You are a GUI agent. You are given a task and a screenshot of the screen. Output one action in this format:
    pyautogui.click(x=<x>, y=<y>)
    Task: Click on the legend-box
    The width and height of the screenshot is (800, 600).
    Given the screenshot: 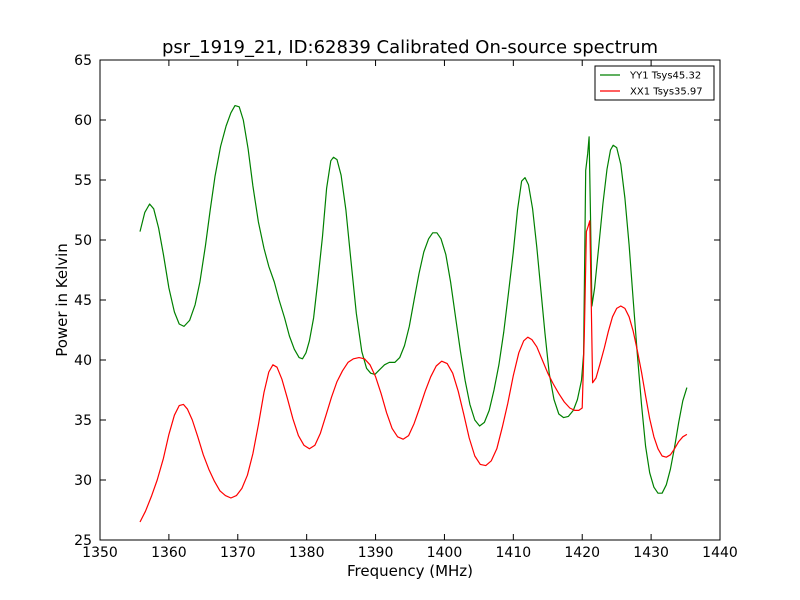 What is the action you would take?
    pyautogui.click(x=654, y=83)
    